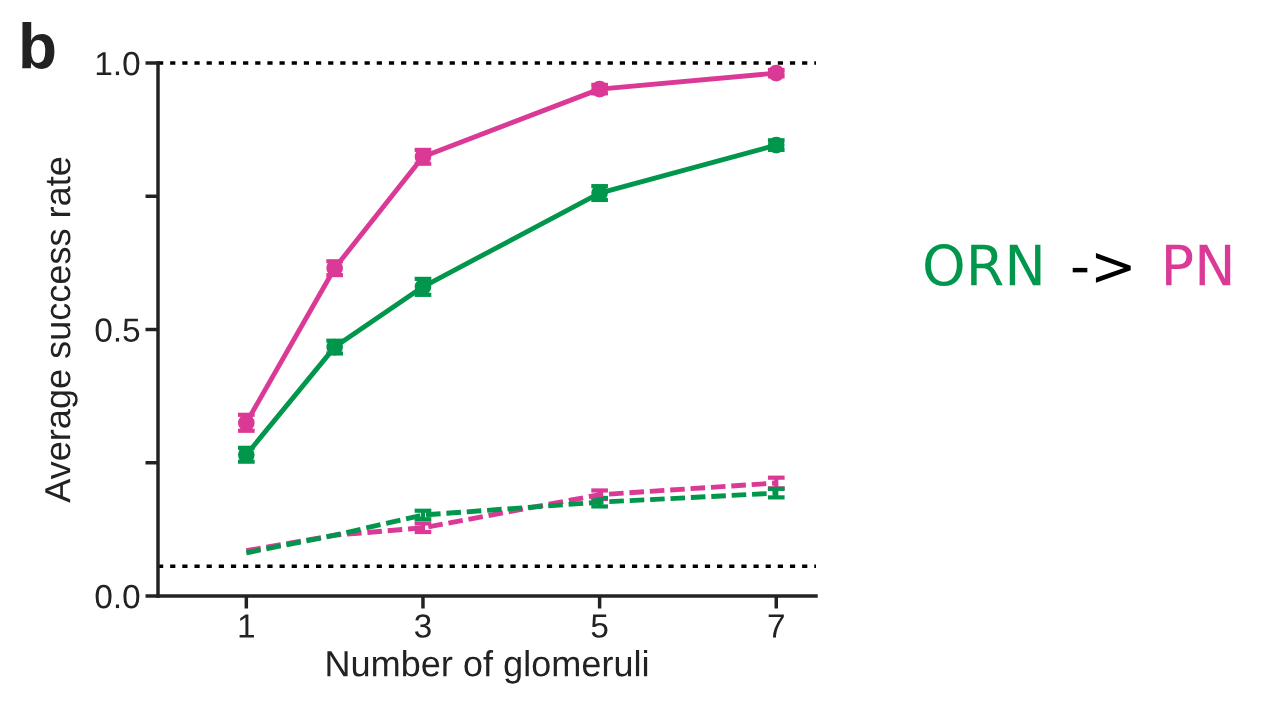 The width and height of the screenshot is (1266, 711). What do you see at coordinates (117, 330) in the screenshot?
I see `y-tick-label: 0.5` at bounding box center [117, 330].